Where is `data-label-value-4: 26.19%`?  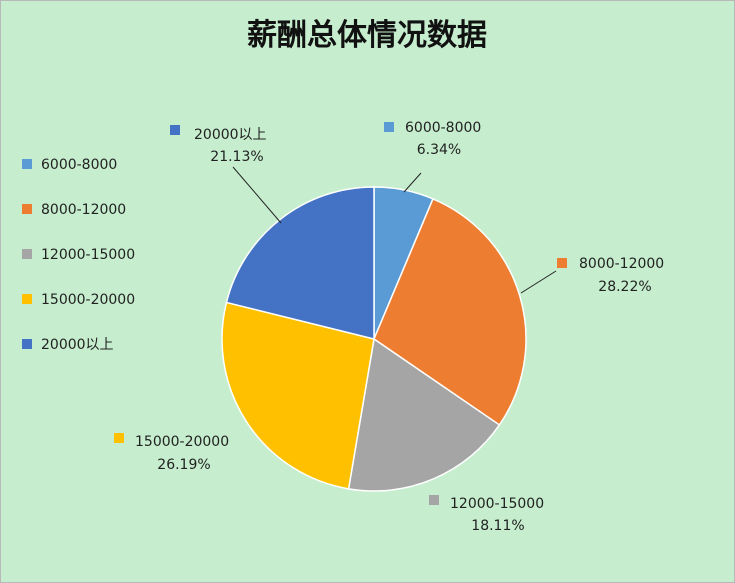 data-label-value-4: 26.19% is located at coordinates (183, 465).